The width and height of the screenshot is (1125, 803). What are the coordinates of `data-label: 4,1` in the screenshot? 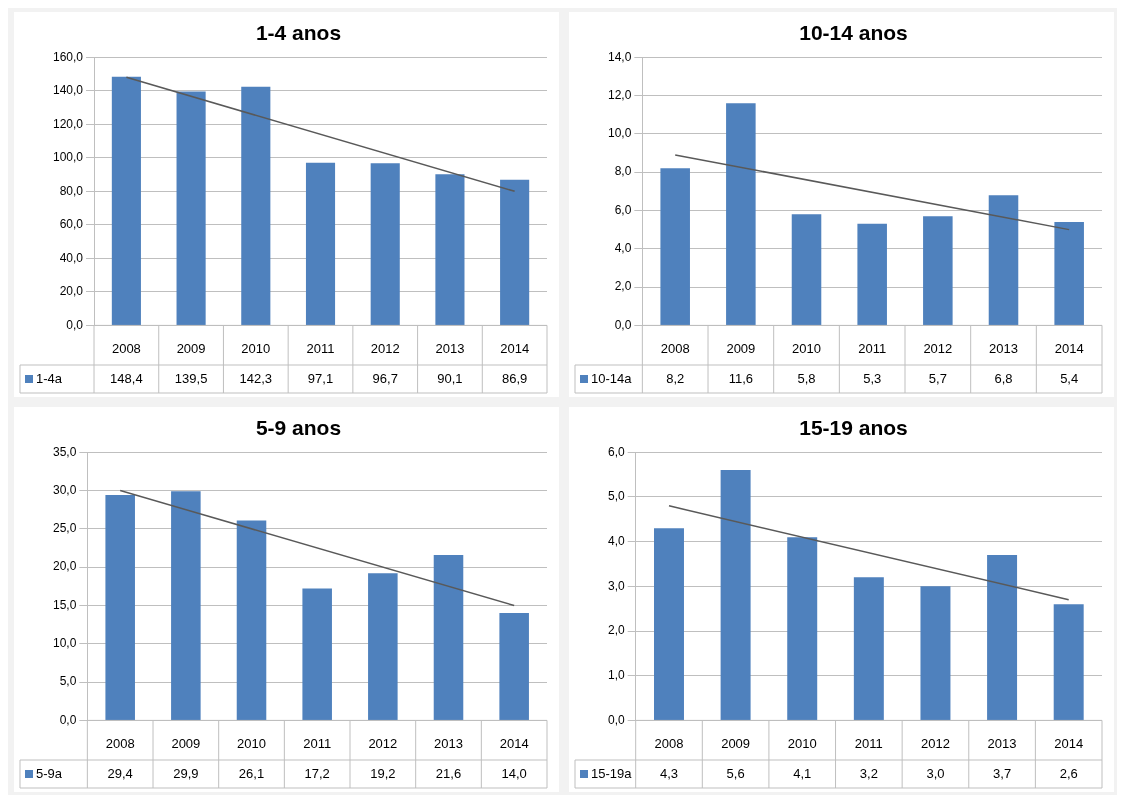 It's located at (802, 773).